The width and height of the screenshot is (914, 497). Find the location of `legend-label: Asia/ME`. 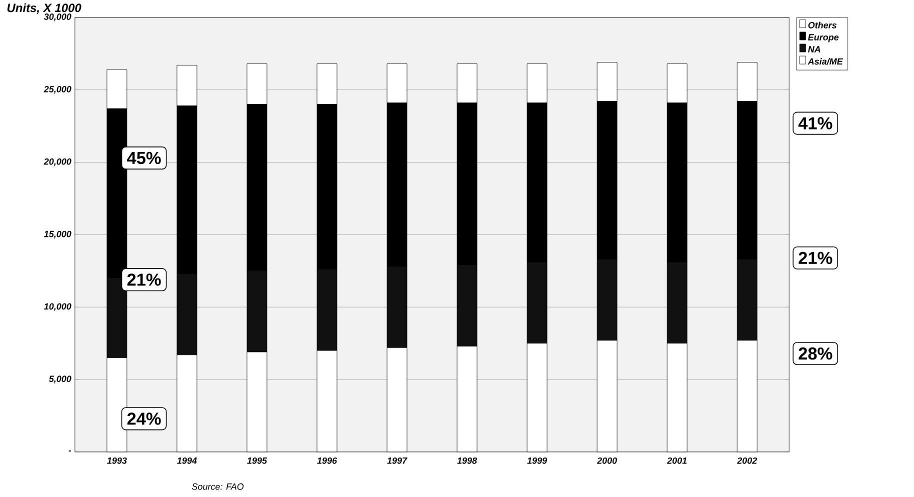

legend-label: Asia/ME is located at coordinates (826, 61).